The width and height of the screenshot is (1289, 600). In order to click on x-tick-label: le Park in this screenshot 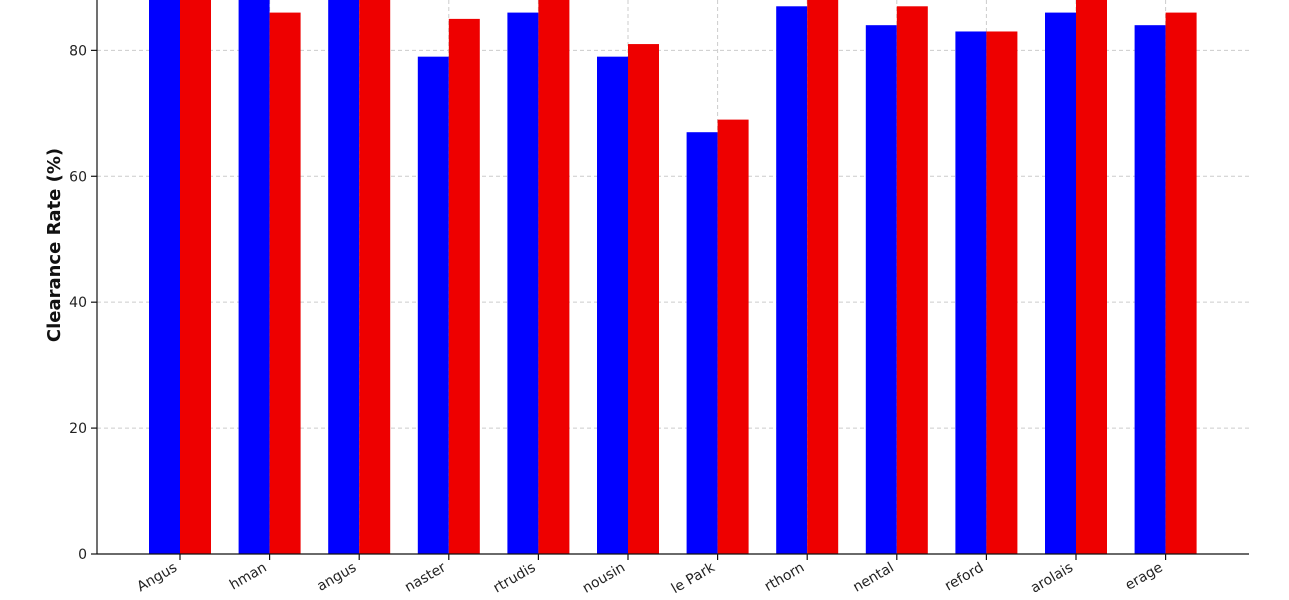, I will do `click(694, 578)`.